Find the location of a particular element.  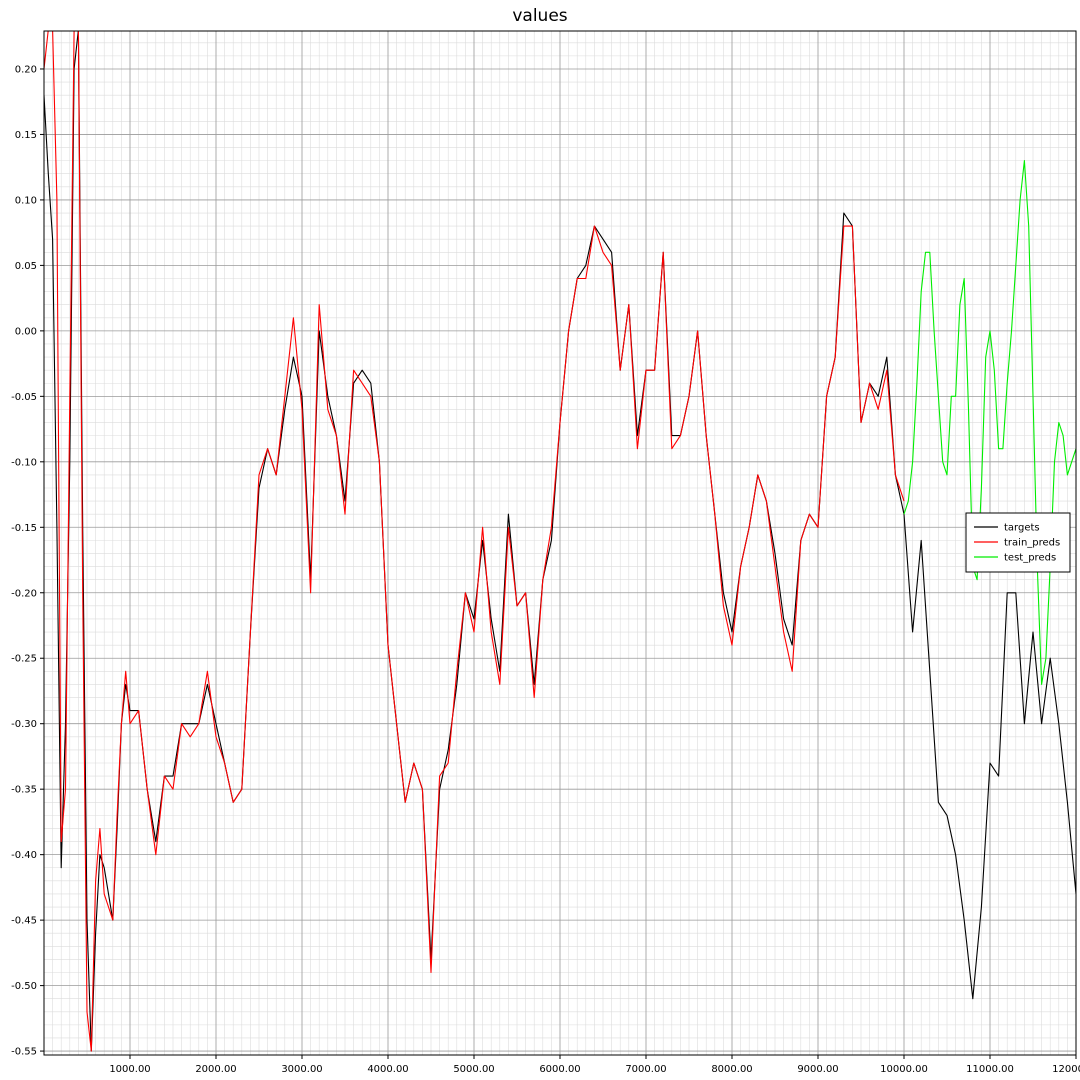

y-tick-label: 0.00 is located at coordinates (26, 331).